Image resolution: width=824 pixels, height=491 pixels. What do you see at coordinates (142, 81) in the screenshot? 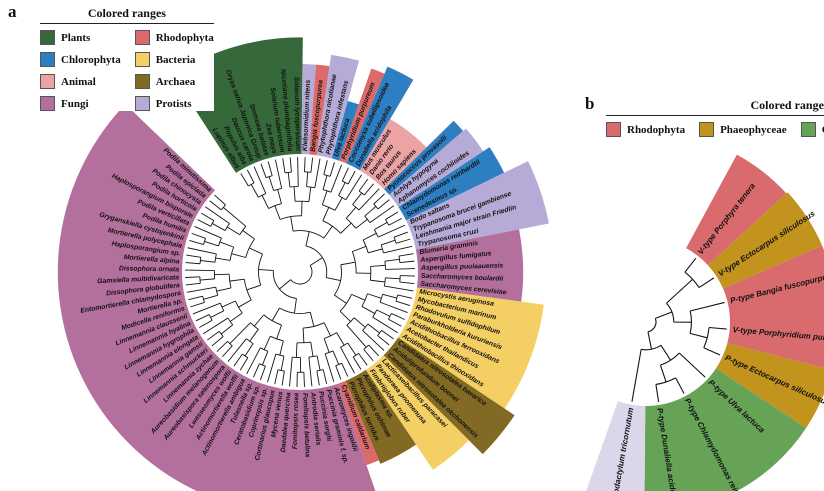
I see `archaea-color-swatch` at bounding box center [142, 81].